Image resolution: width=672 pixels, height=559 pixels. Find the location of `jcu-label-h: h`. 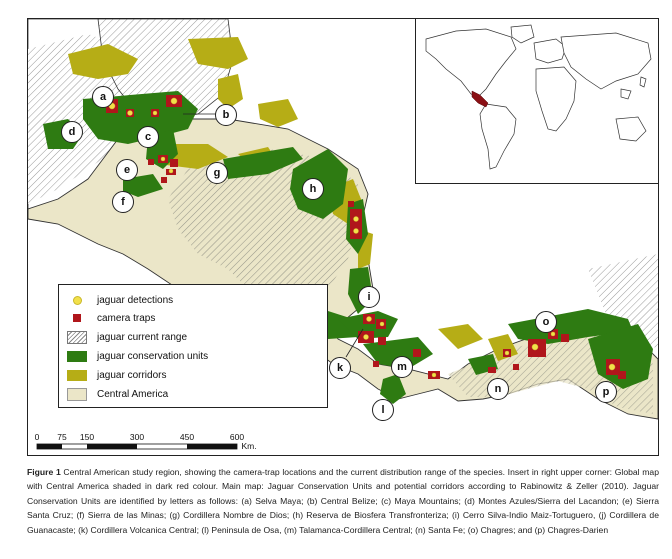

jcu-label-h: h is located at coordinates (313, 189).